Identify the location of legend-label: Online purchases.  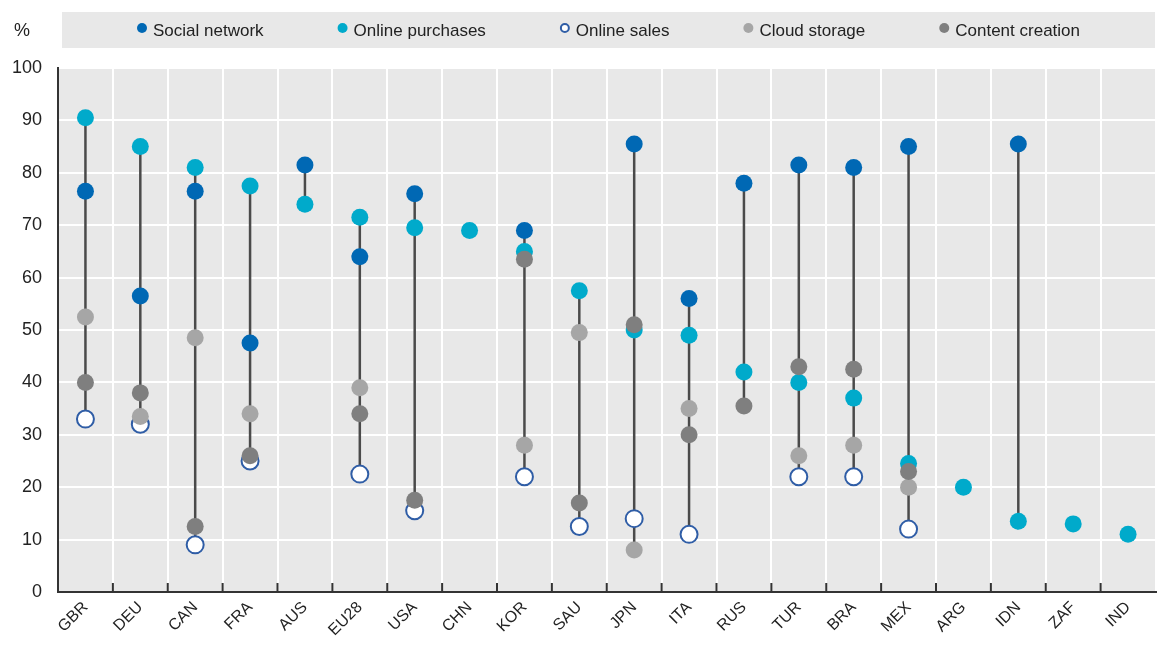
(419, 30).